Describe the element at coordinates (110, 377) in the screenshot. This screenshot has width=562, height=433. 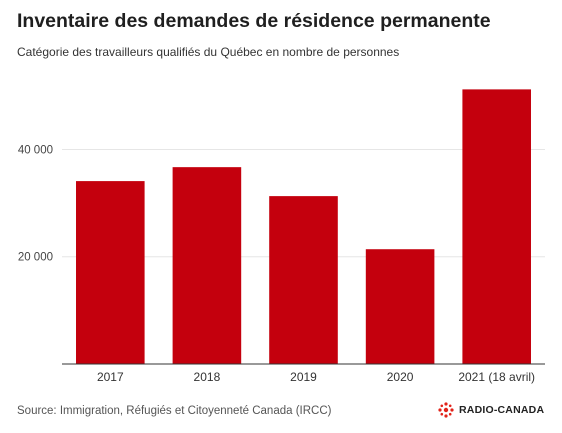
I see `x-tick-label: 2017` at that location.